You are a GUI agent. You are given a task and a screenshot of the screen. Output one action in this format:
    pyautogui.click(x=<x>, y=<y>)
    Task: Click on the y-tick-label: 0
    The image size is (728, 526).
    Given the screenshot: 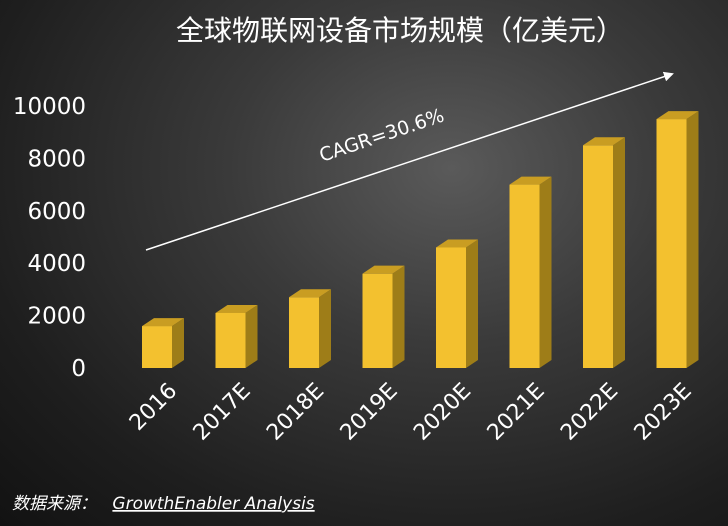 What is the action you would take?
    pyautogui.click(x=78, y=369)
    